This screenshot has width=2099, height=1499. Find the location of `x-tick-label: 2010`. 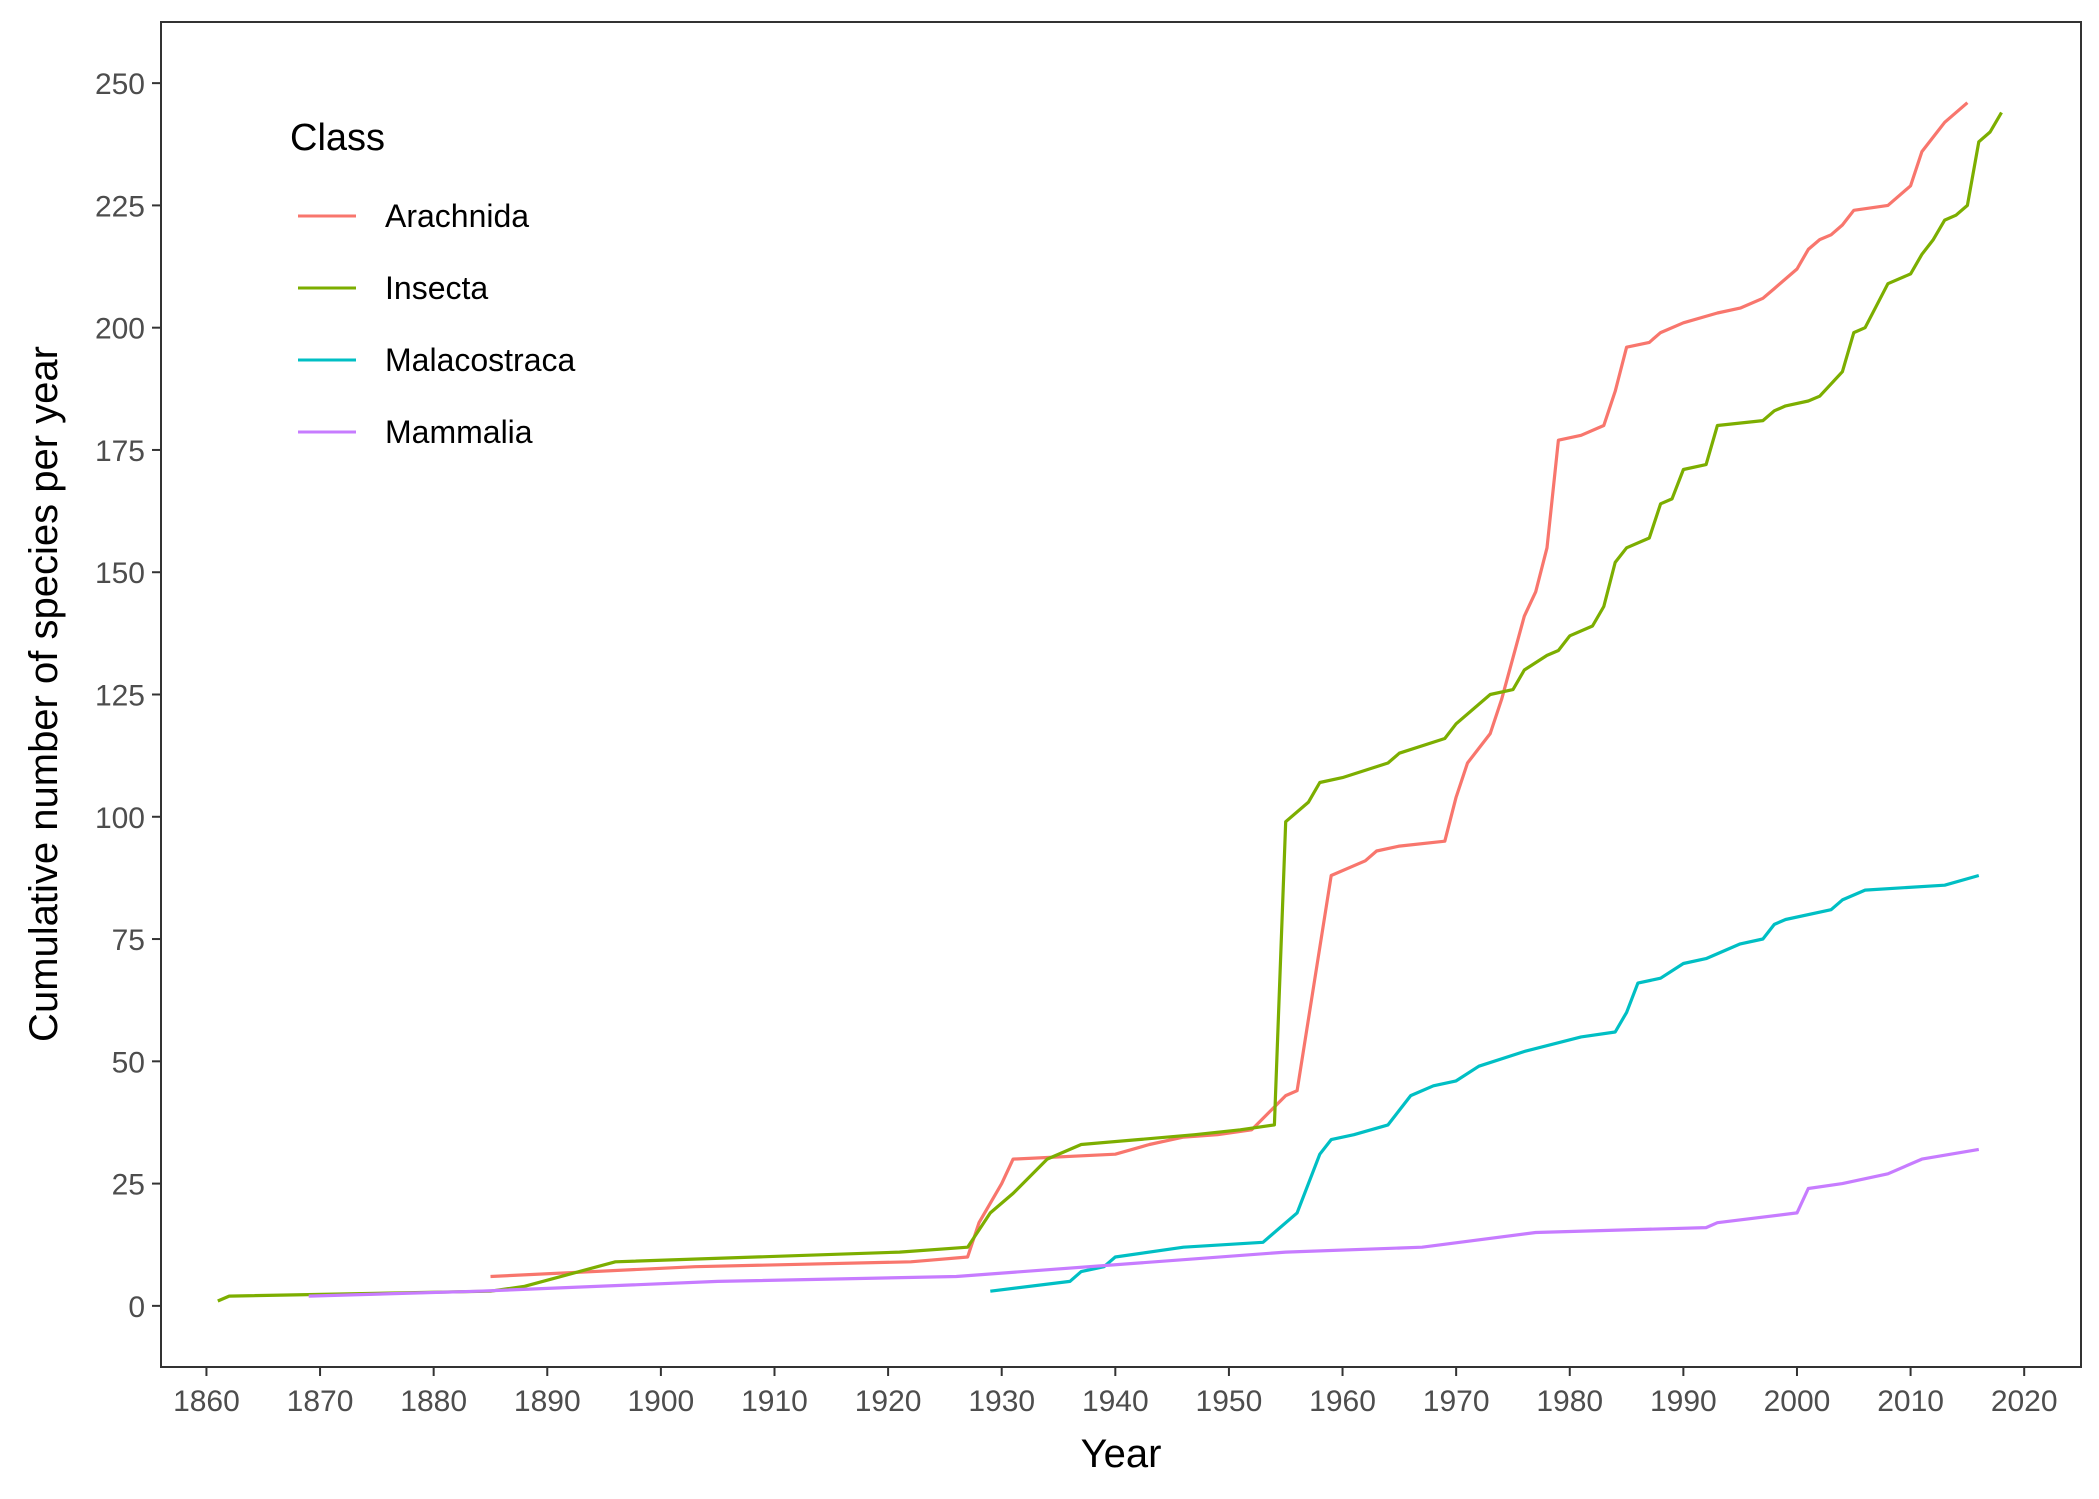

x-tick-label: 2010 is located at coordinates (1910, 1401).